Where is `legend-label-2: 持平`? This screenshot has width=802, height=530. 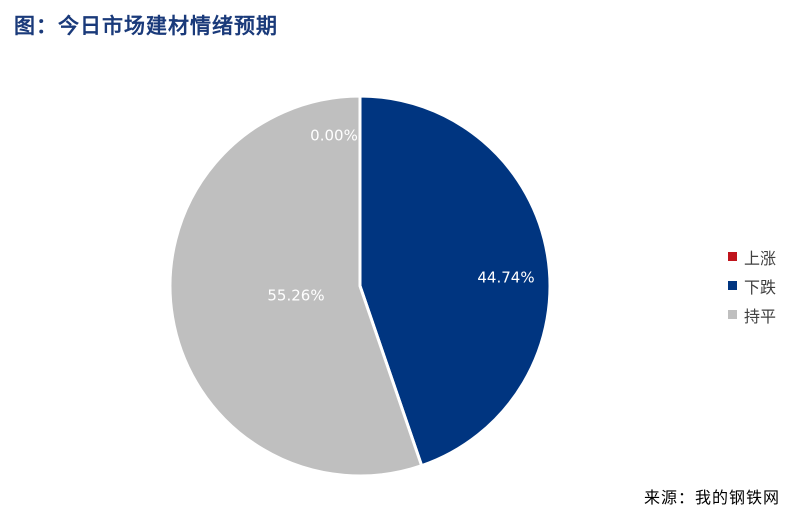 legend-label-2: 持平 is located at coordinates (760, 316).